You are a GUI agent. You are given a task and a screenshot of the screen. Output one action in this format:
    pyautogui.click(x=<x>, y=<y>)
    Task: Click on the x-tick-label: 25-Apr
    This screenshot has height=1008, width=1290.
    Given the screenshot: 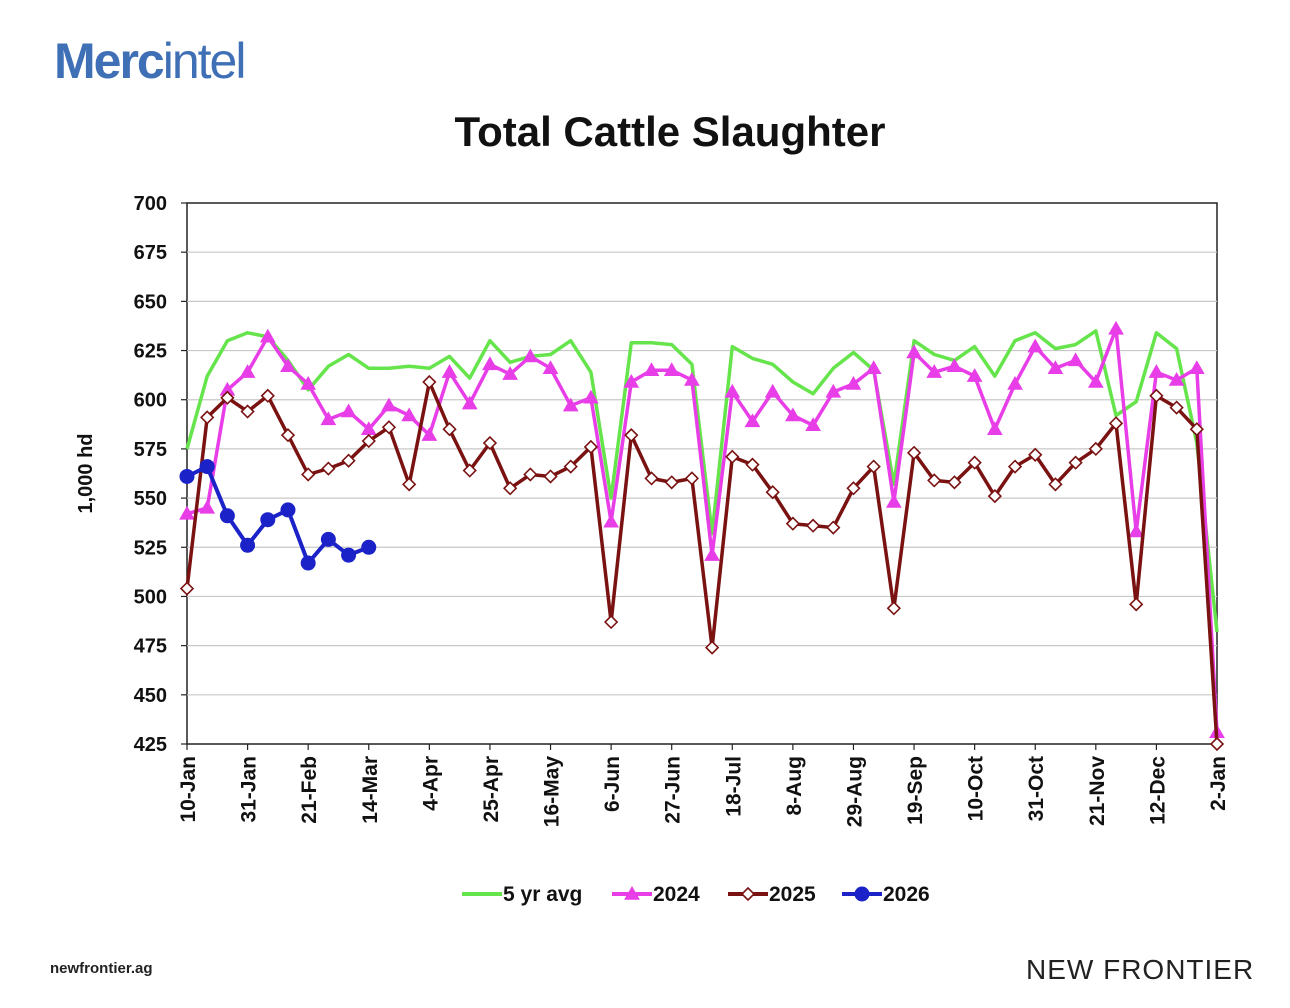 What is the action you would take?
    pyautogui.click(x=491, y=789)
    